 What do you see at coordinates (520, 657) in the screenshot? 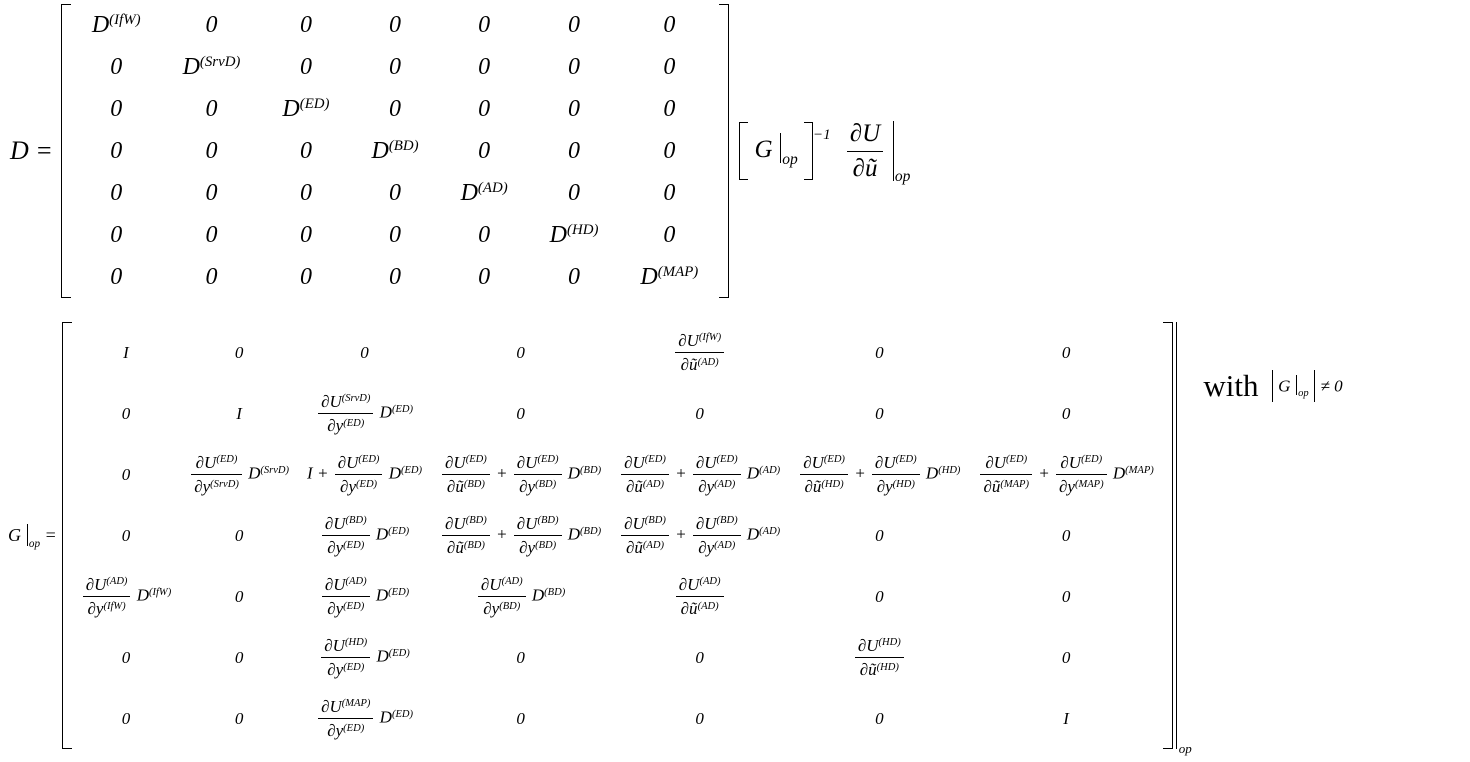
I see `matrix-cell-r6-c4: 0` at bounding box center [520, 657].